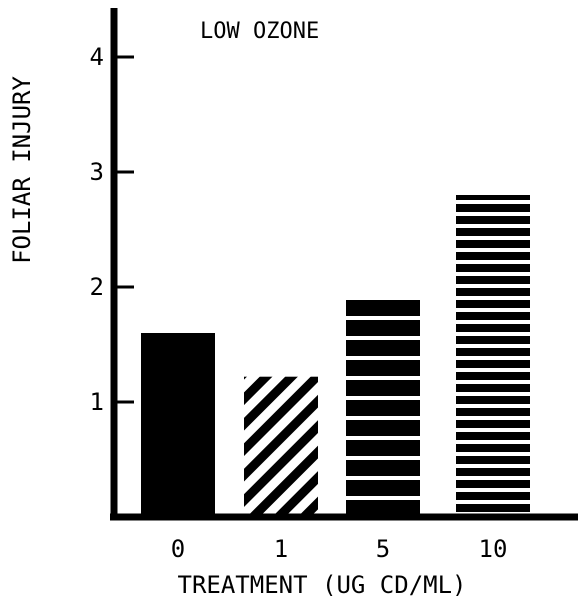  Describe the element at coordinates (97, 287) in the screenshot. I see `y-tick-label-2: 2` at that location.